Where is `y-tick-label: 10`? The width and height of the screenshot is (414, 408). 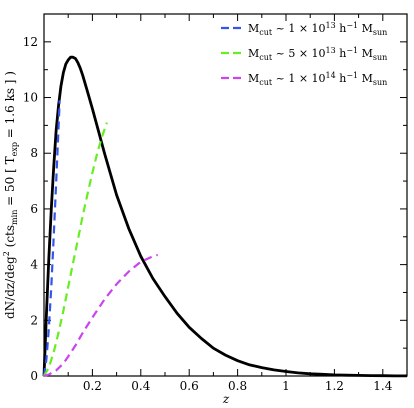
y-tick-label: 10 is located at coordinates (30, 98).